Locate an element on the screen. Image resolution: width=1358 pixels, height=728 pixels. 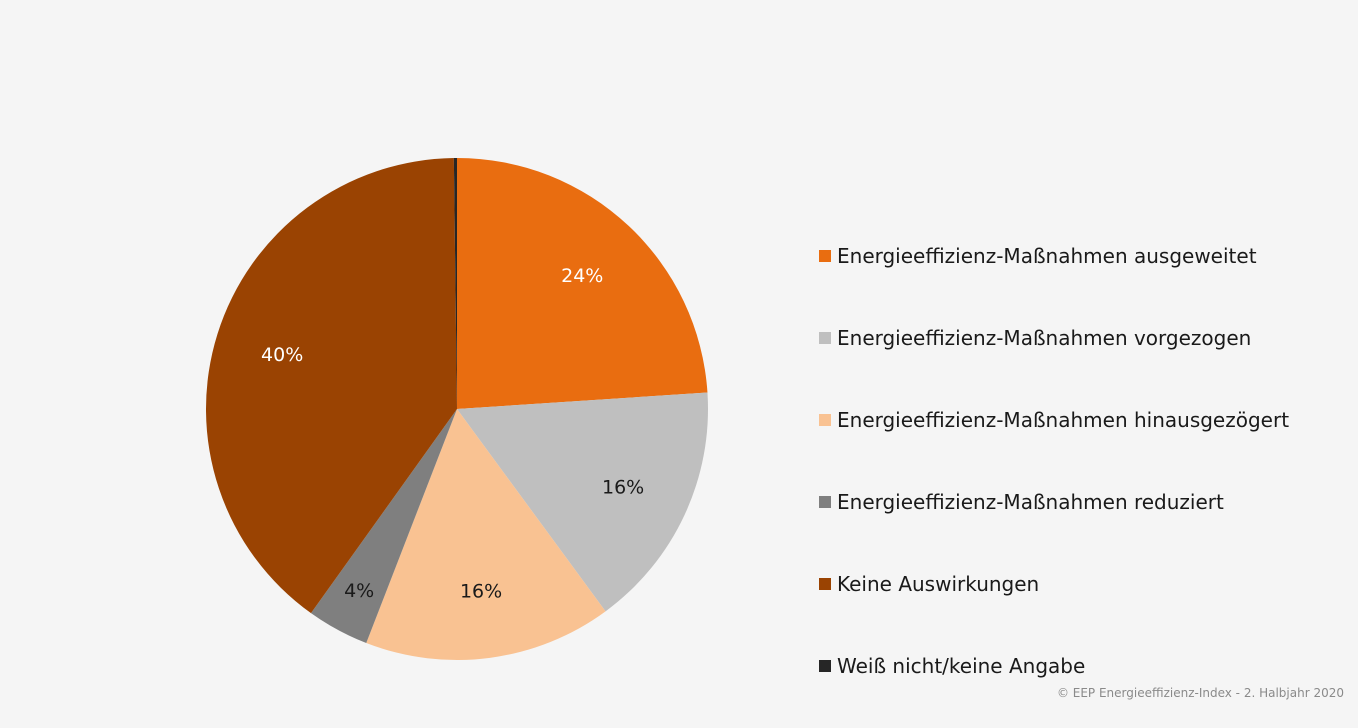
legend-item: Energieeffizienz-Maßnahmen ausgeweitet is located at coordinates (1054, 256).